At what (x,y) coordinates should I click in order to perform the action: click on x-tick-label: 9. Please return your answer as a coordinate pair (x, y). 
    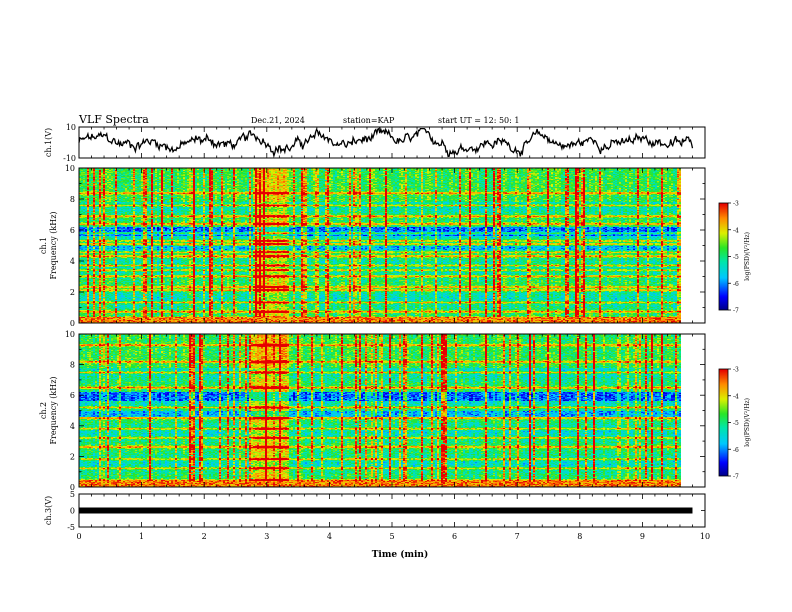
    Looking at the image, I should click on (642, 536).